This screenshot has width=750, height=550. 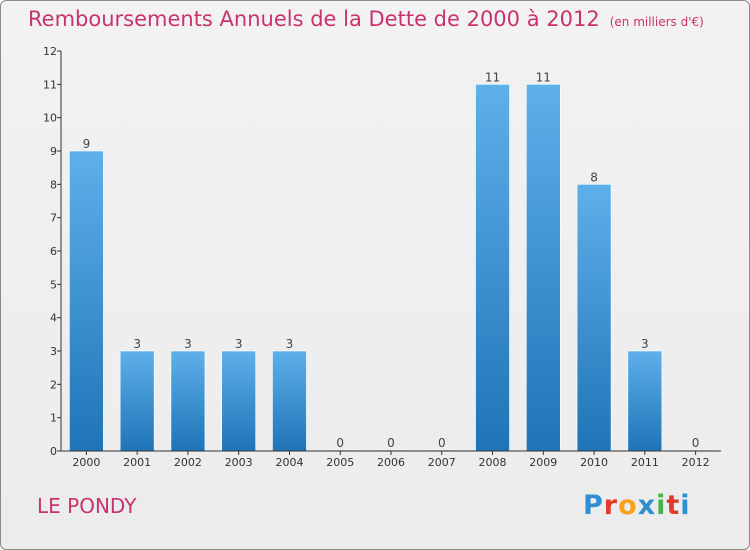 I want to click on x-tick-label: 2005, so click(x=340, y=462).